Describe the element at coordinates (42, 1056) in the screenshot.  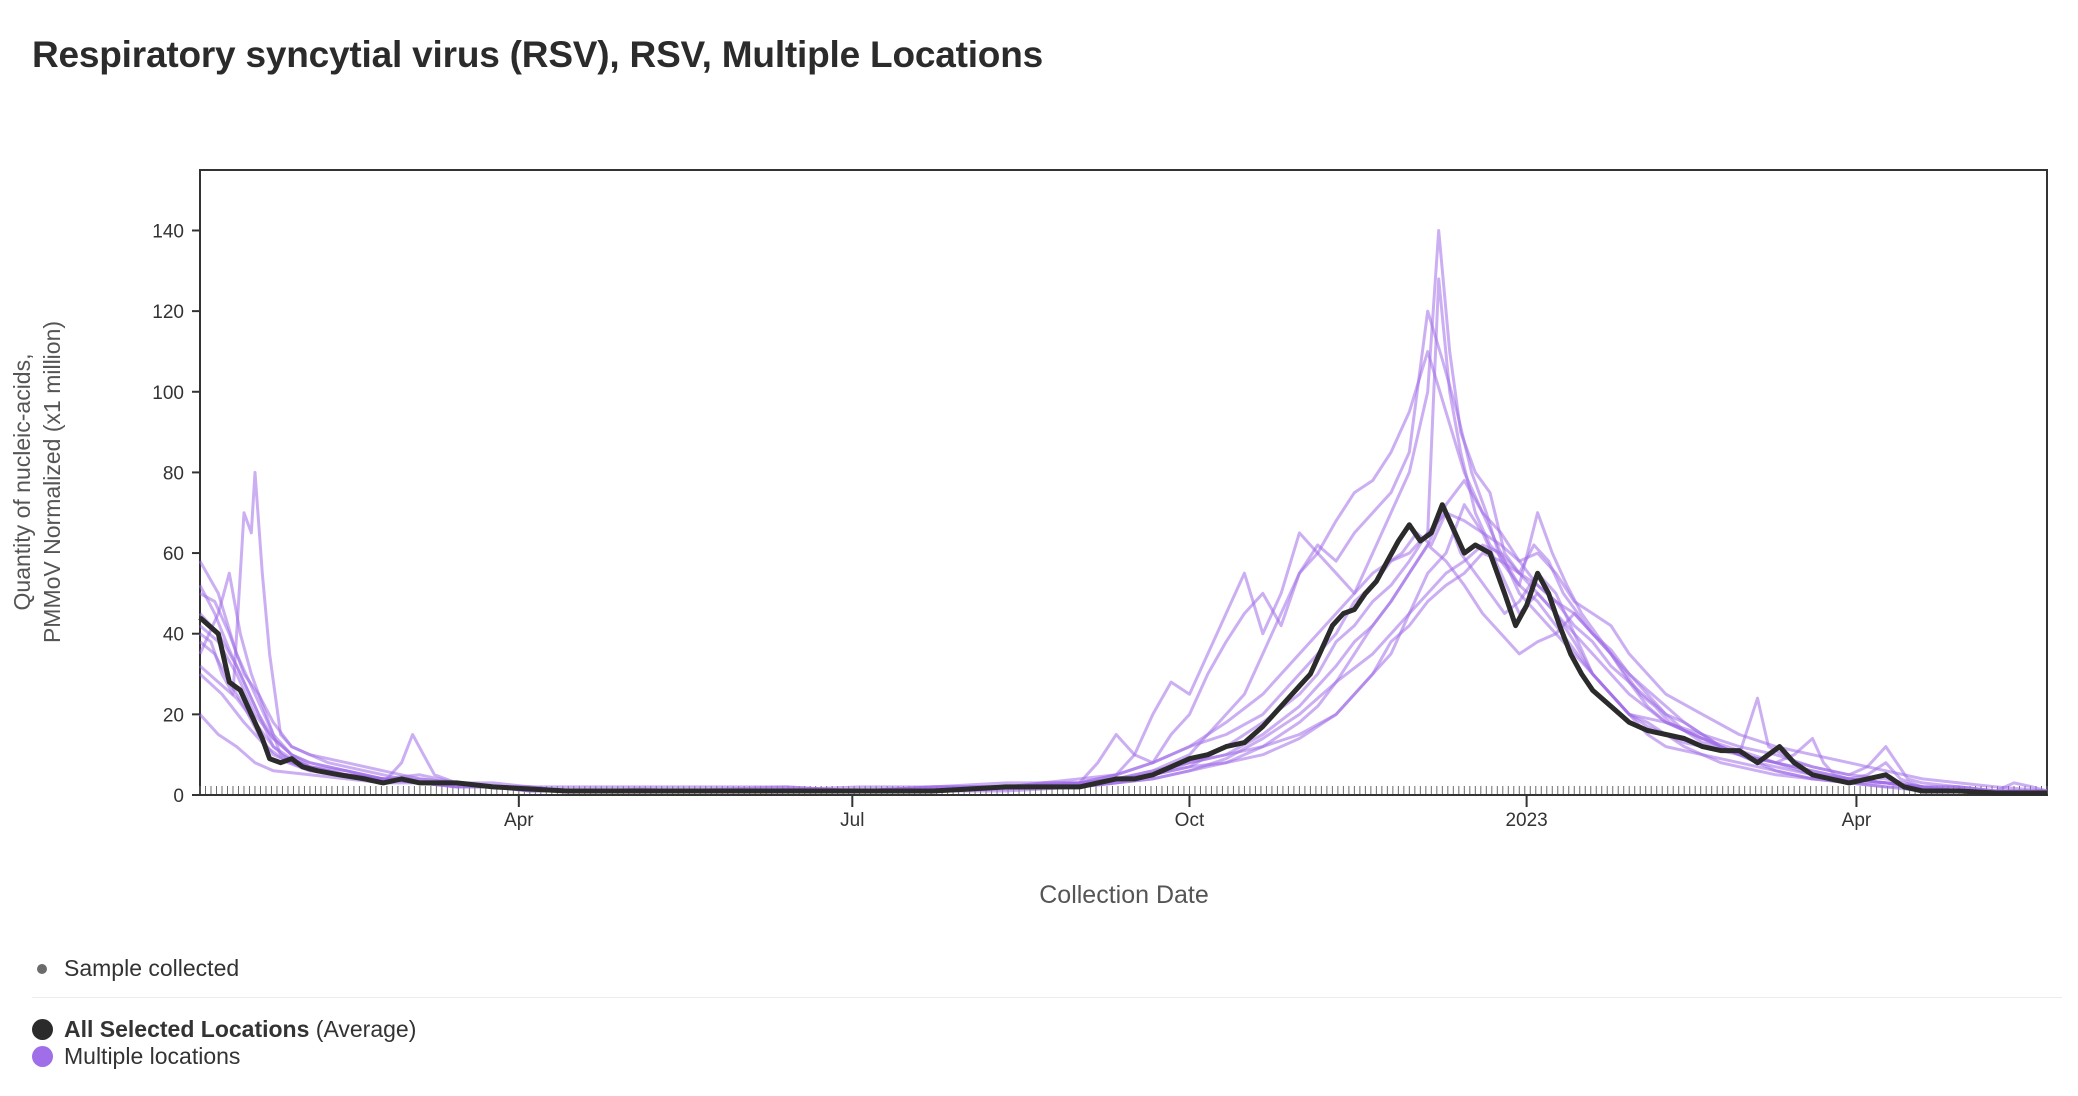
I see `locations-dot-icon` at that location.